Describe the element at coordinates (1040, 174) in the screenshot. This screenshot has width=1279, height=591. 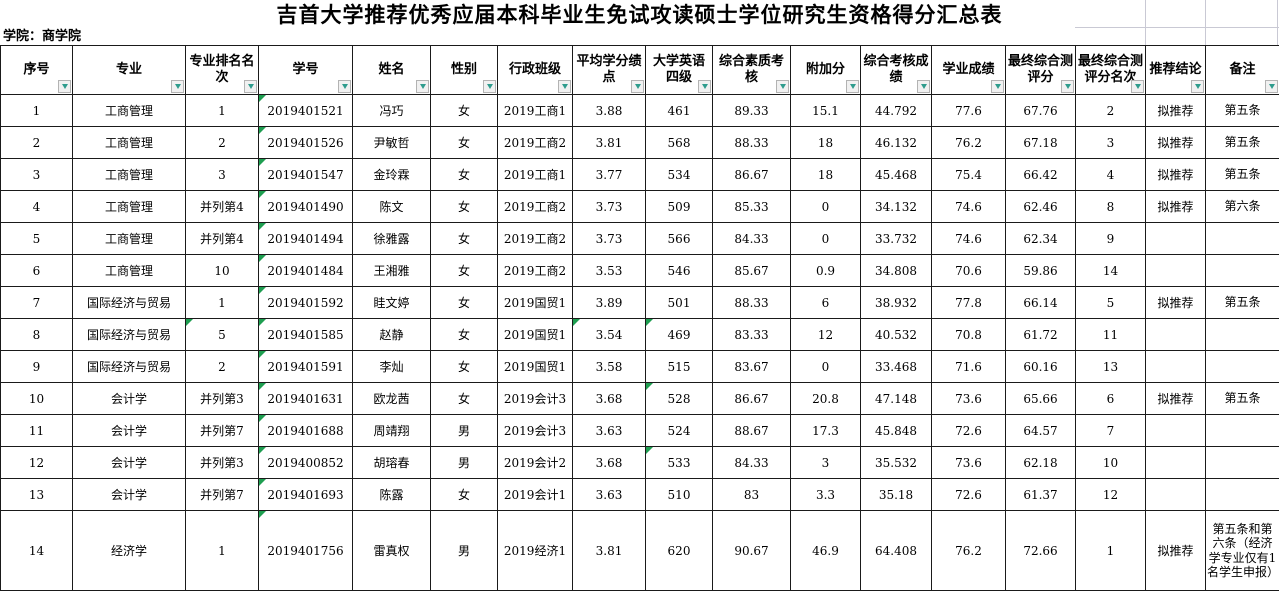
I see `cell-final: 66.42` at that location.